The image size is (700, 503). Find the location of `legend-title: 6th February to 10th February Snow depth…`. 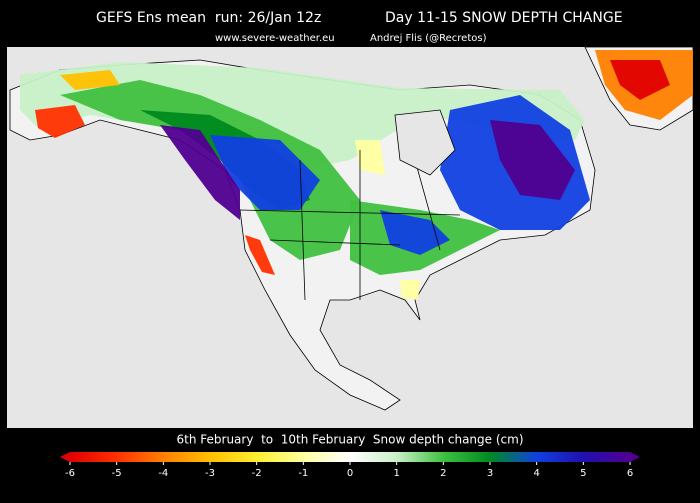

legend-title: 6th February to 10th February Snow depth… is located at coordinates (350, 440).